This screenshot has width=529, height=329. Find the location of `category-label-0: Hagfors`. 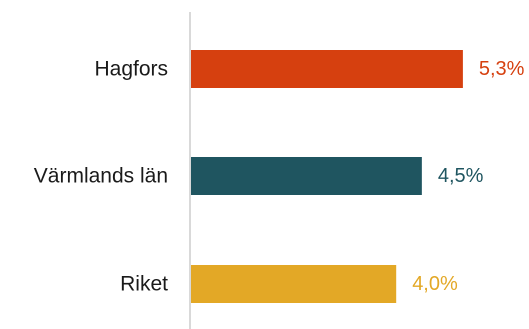

category-label-0: Hagfors is located at coordinates (131, 69).